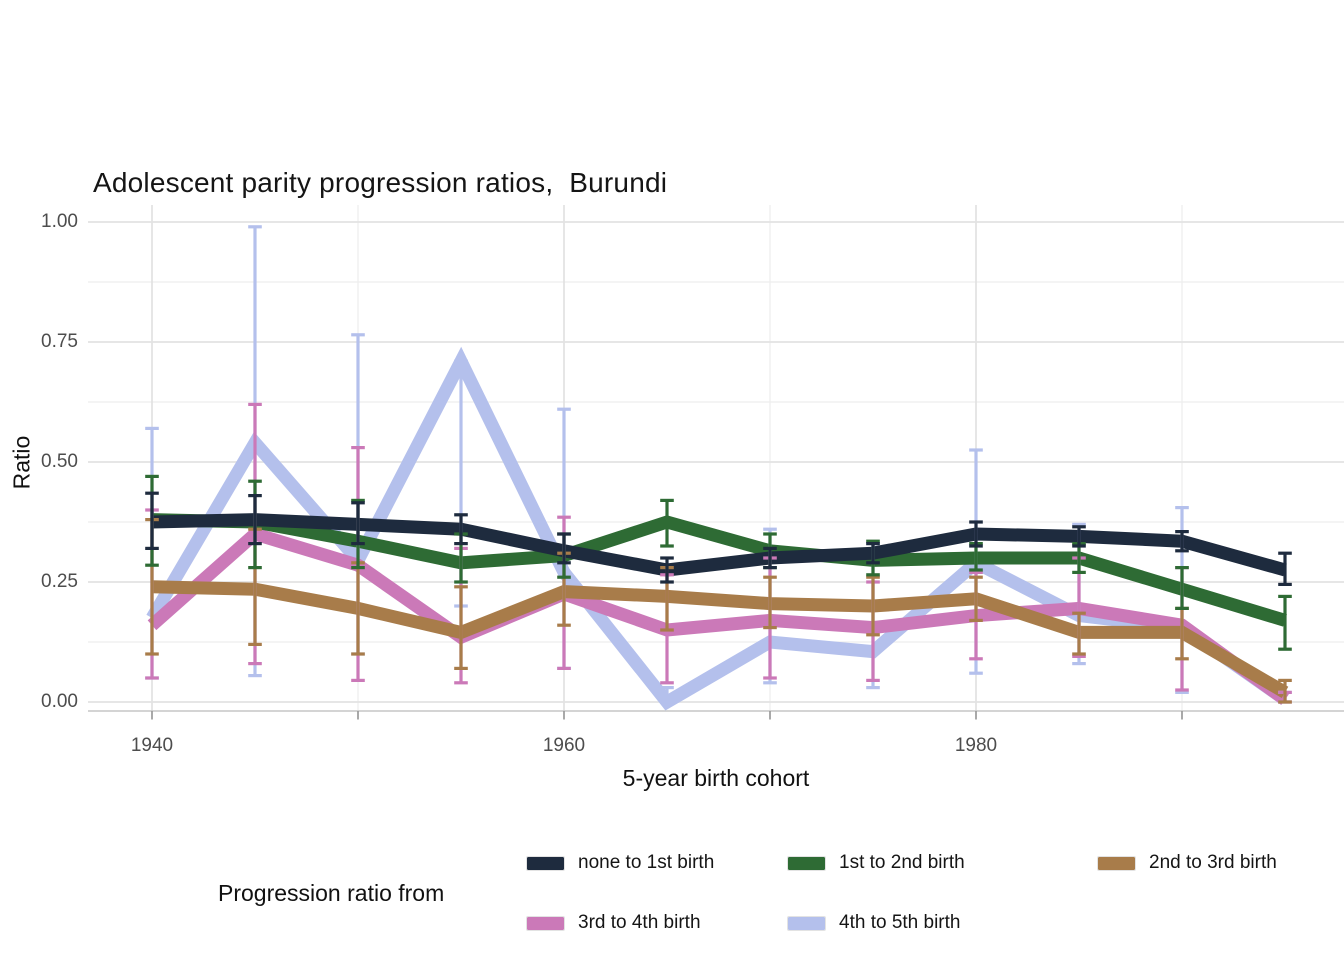 Image resolution: width=1344 pixels, height=960 pixels. Describe the element at coordinates (59, 461) in the screenshot. I see `y-tick-label: 0.50` at that location.